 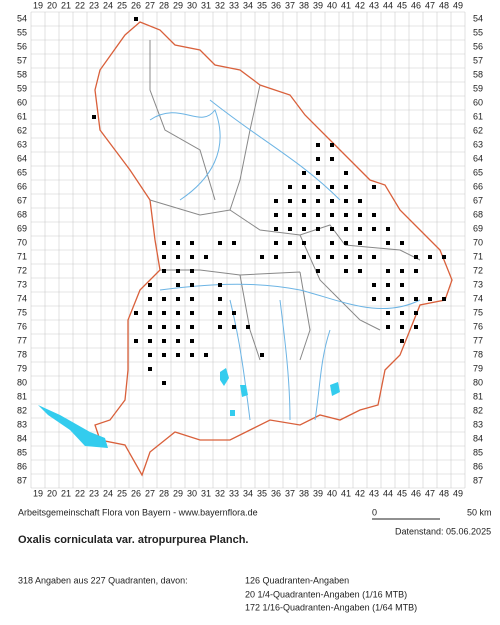 What do you see at coordinates (290, 5) in the screenshot?
I see `column-label: 37` at bounding box center [290, 5].